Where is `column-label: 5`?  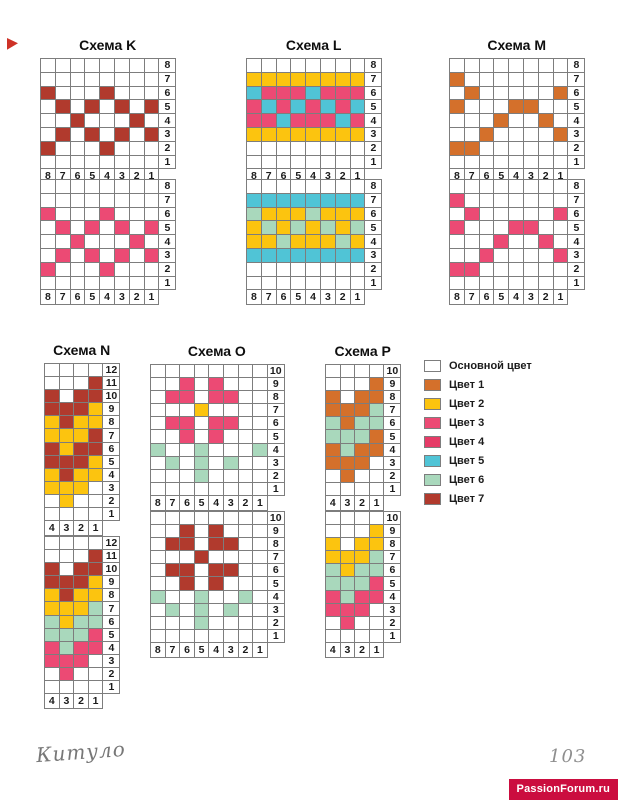 column-label: 5 is located at coordinates (298, 297).